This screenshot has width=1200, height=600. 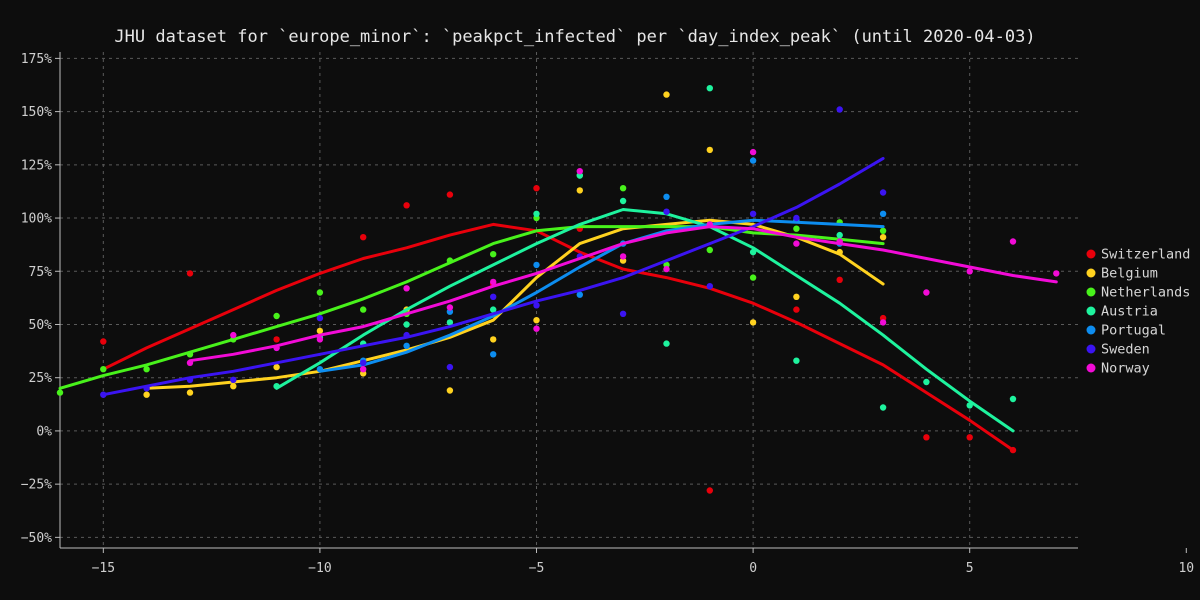 What do you see at coordinates (41, 325) in the screenshot?
I see `y-tick-label: 50%` at bounding box center [41, 325].